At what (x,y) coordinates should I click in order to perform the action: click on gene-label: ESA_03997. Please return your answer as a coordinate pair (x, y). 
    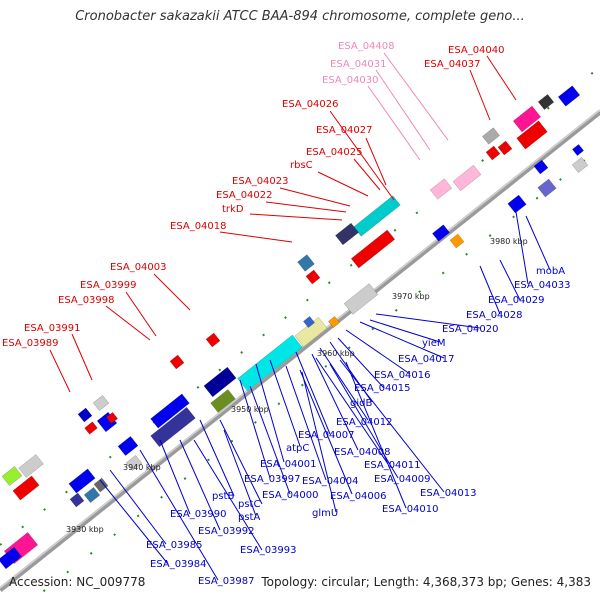
    Looking at the image, I should click on (272, 479).